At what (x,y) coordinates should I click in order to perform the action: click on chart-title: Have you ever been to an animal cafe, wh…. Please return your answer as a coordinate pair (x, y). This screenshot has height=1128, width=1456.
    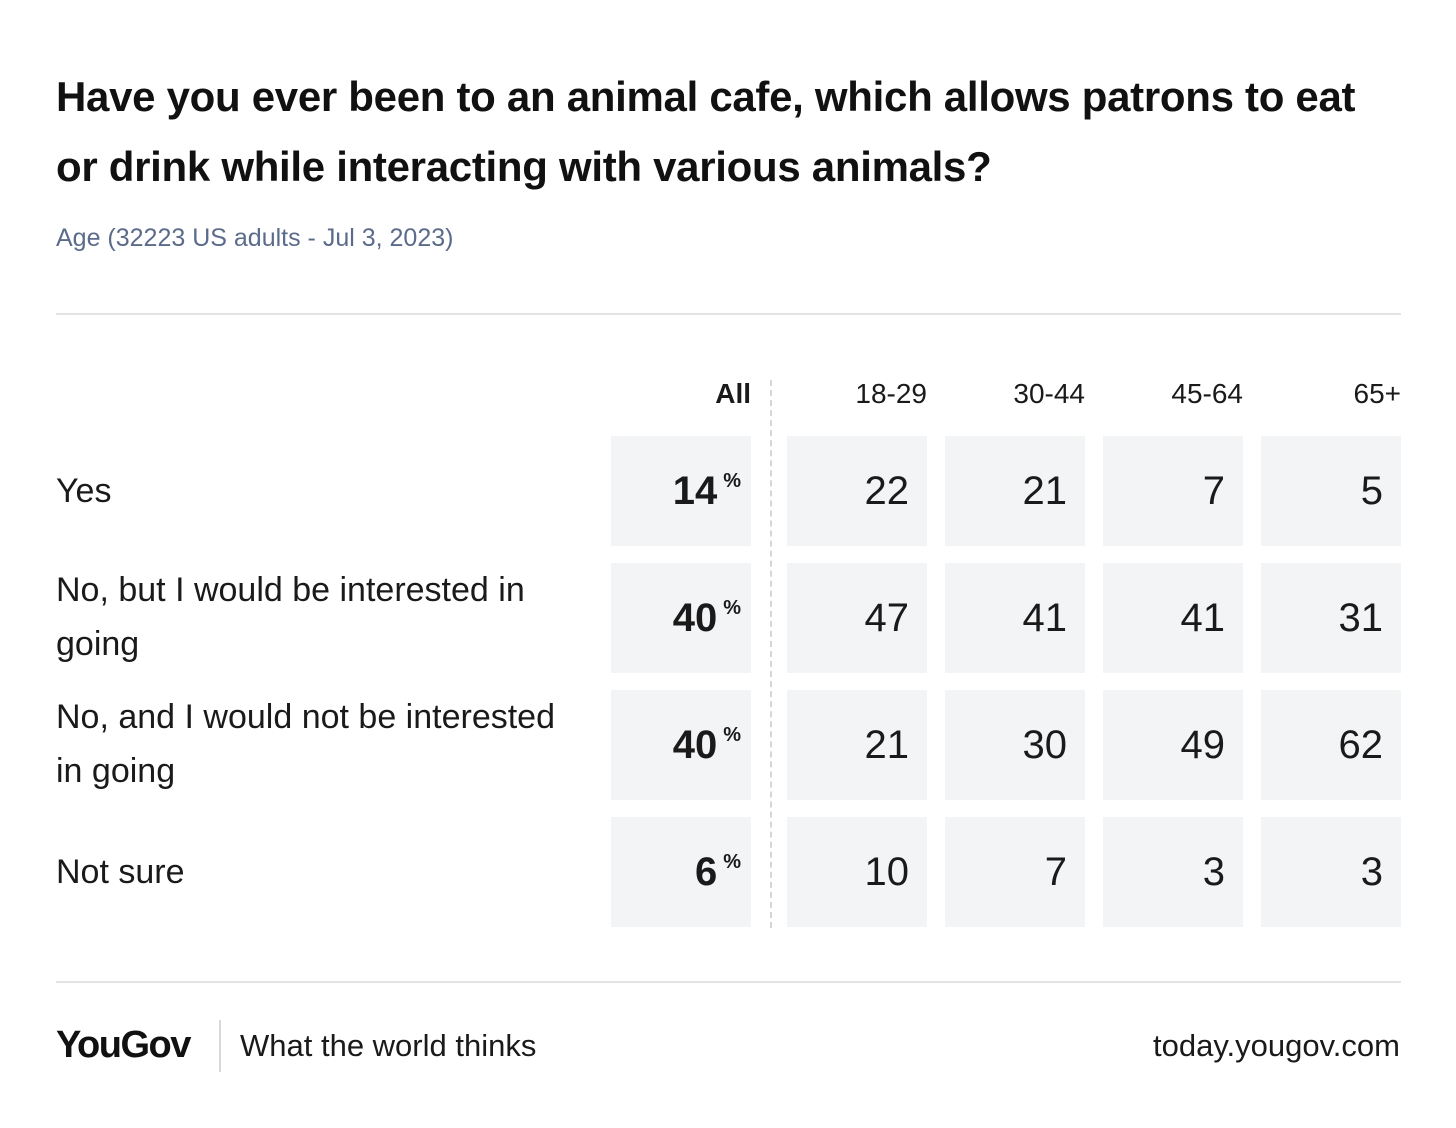
    Looking at the image, I should click on (706, 131).